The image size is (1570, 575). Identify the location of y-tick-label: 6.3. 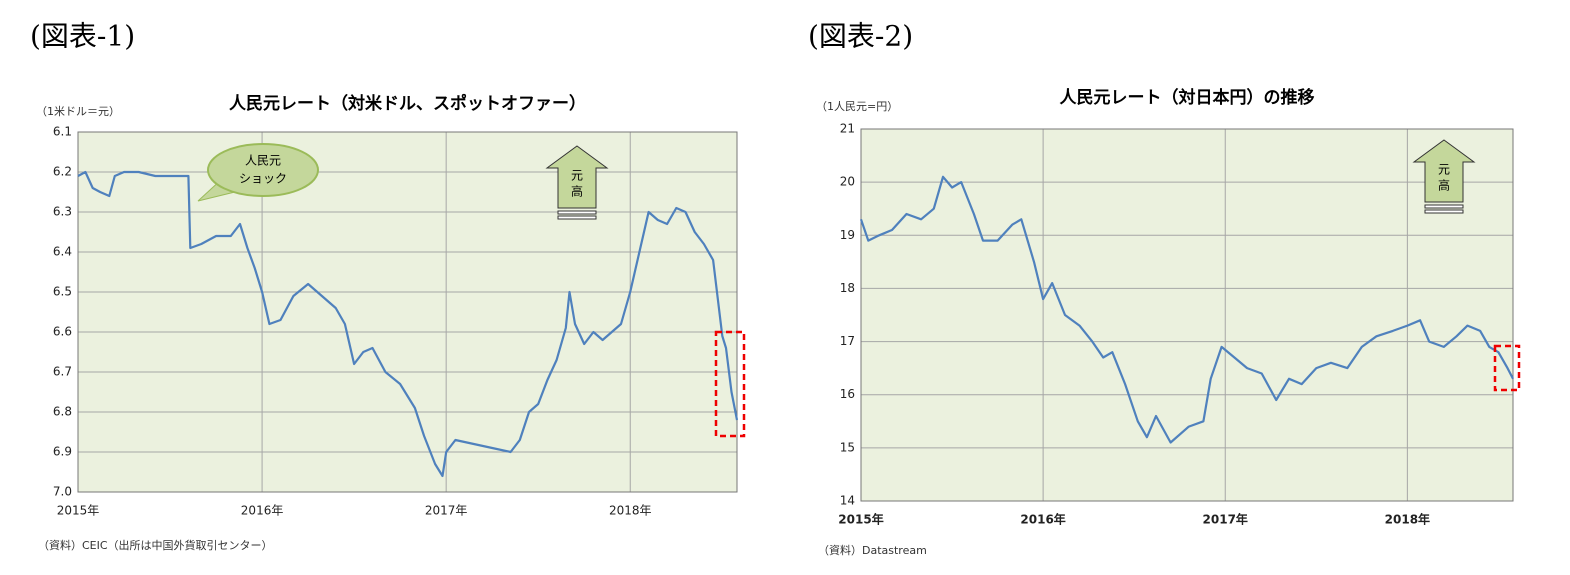
(62, 212).